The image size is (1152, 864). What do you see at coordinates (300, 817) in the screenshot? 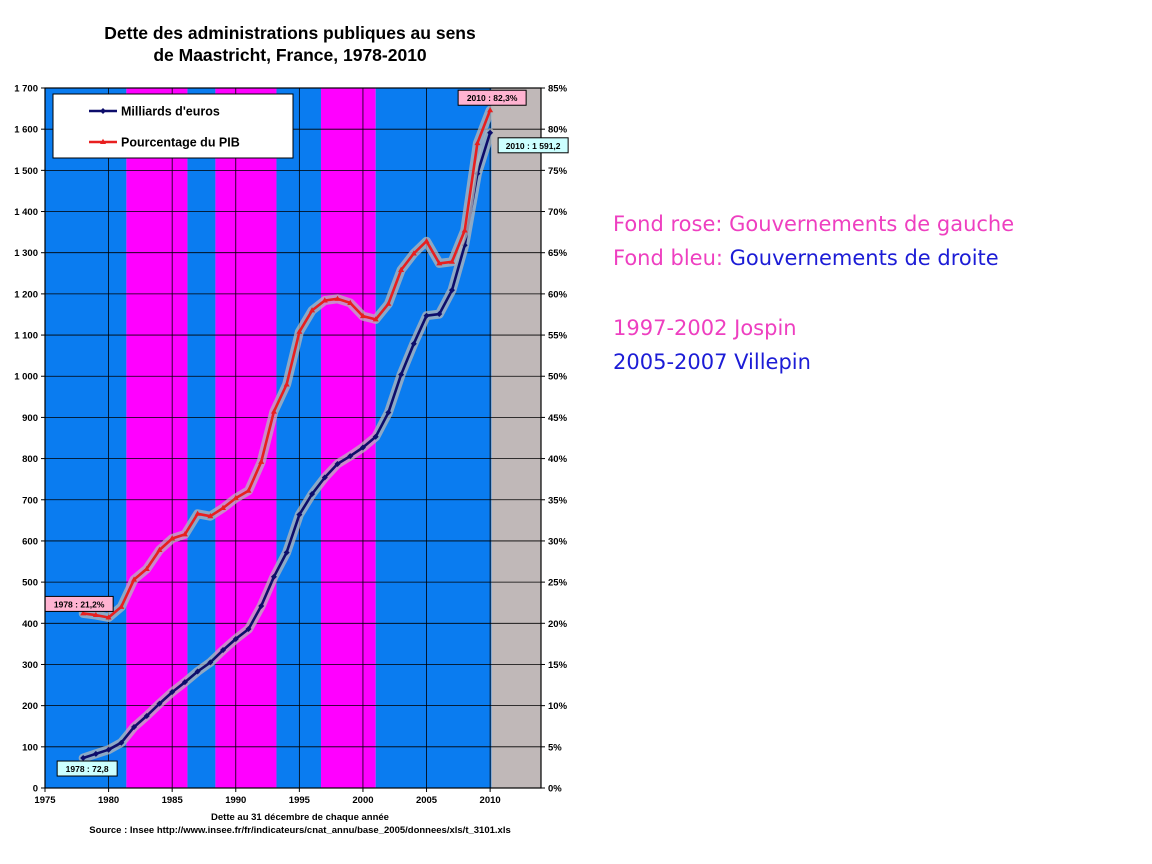
I see `x-axis-label: Dette au 31 décembre de chaque année` at bounding box center [300, 817].